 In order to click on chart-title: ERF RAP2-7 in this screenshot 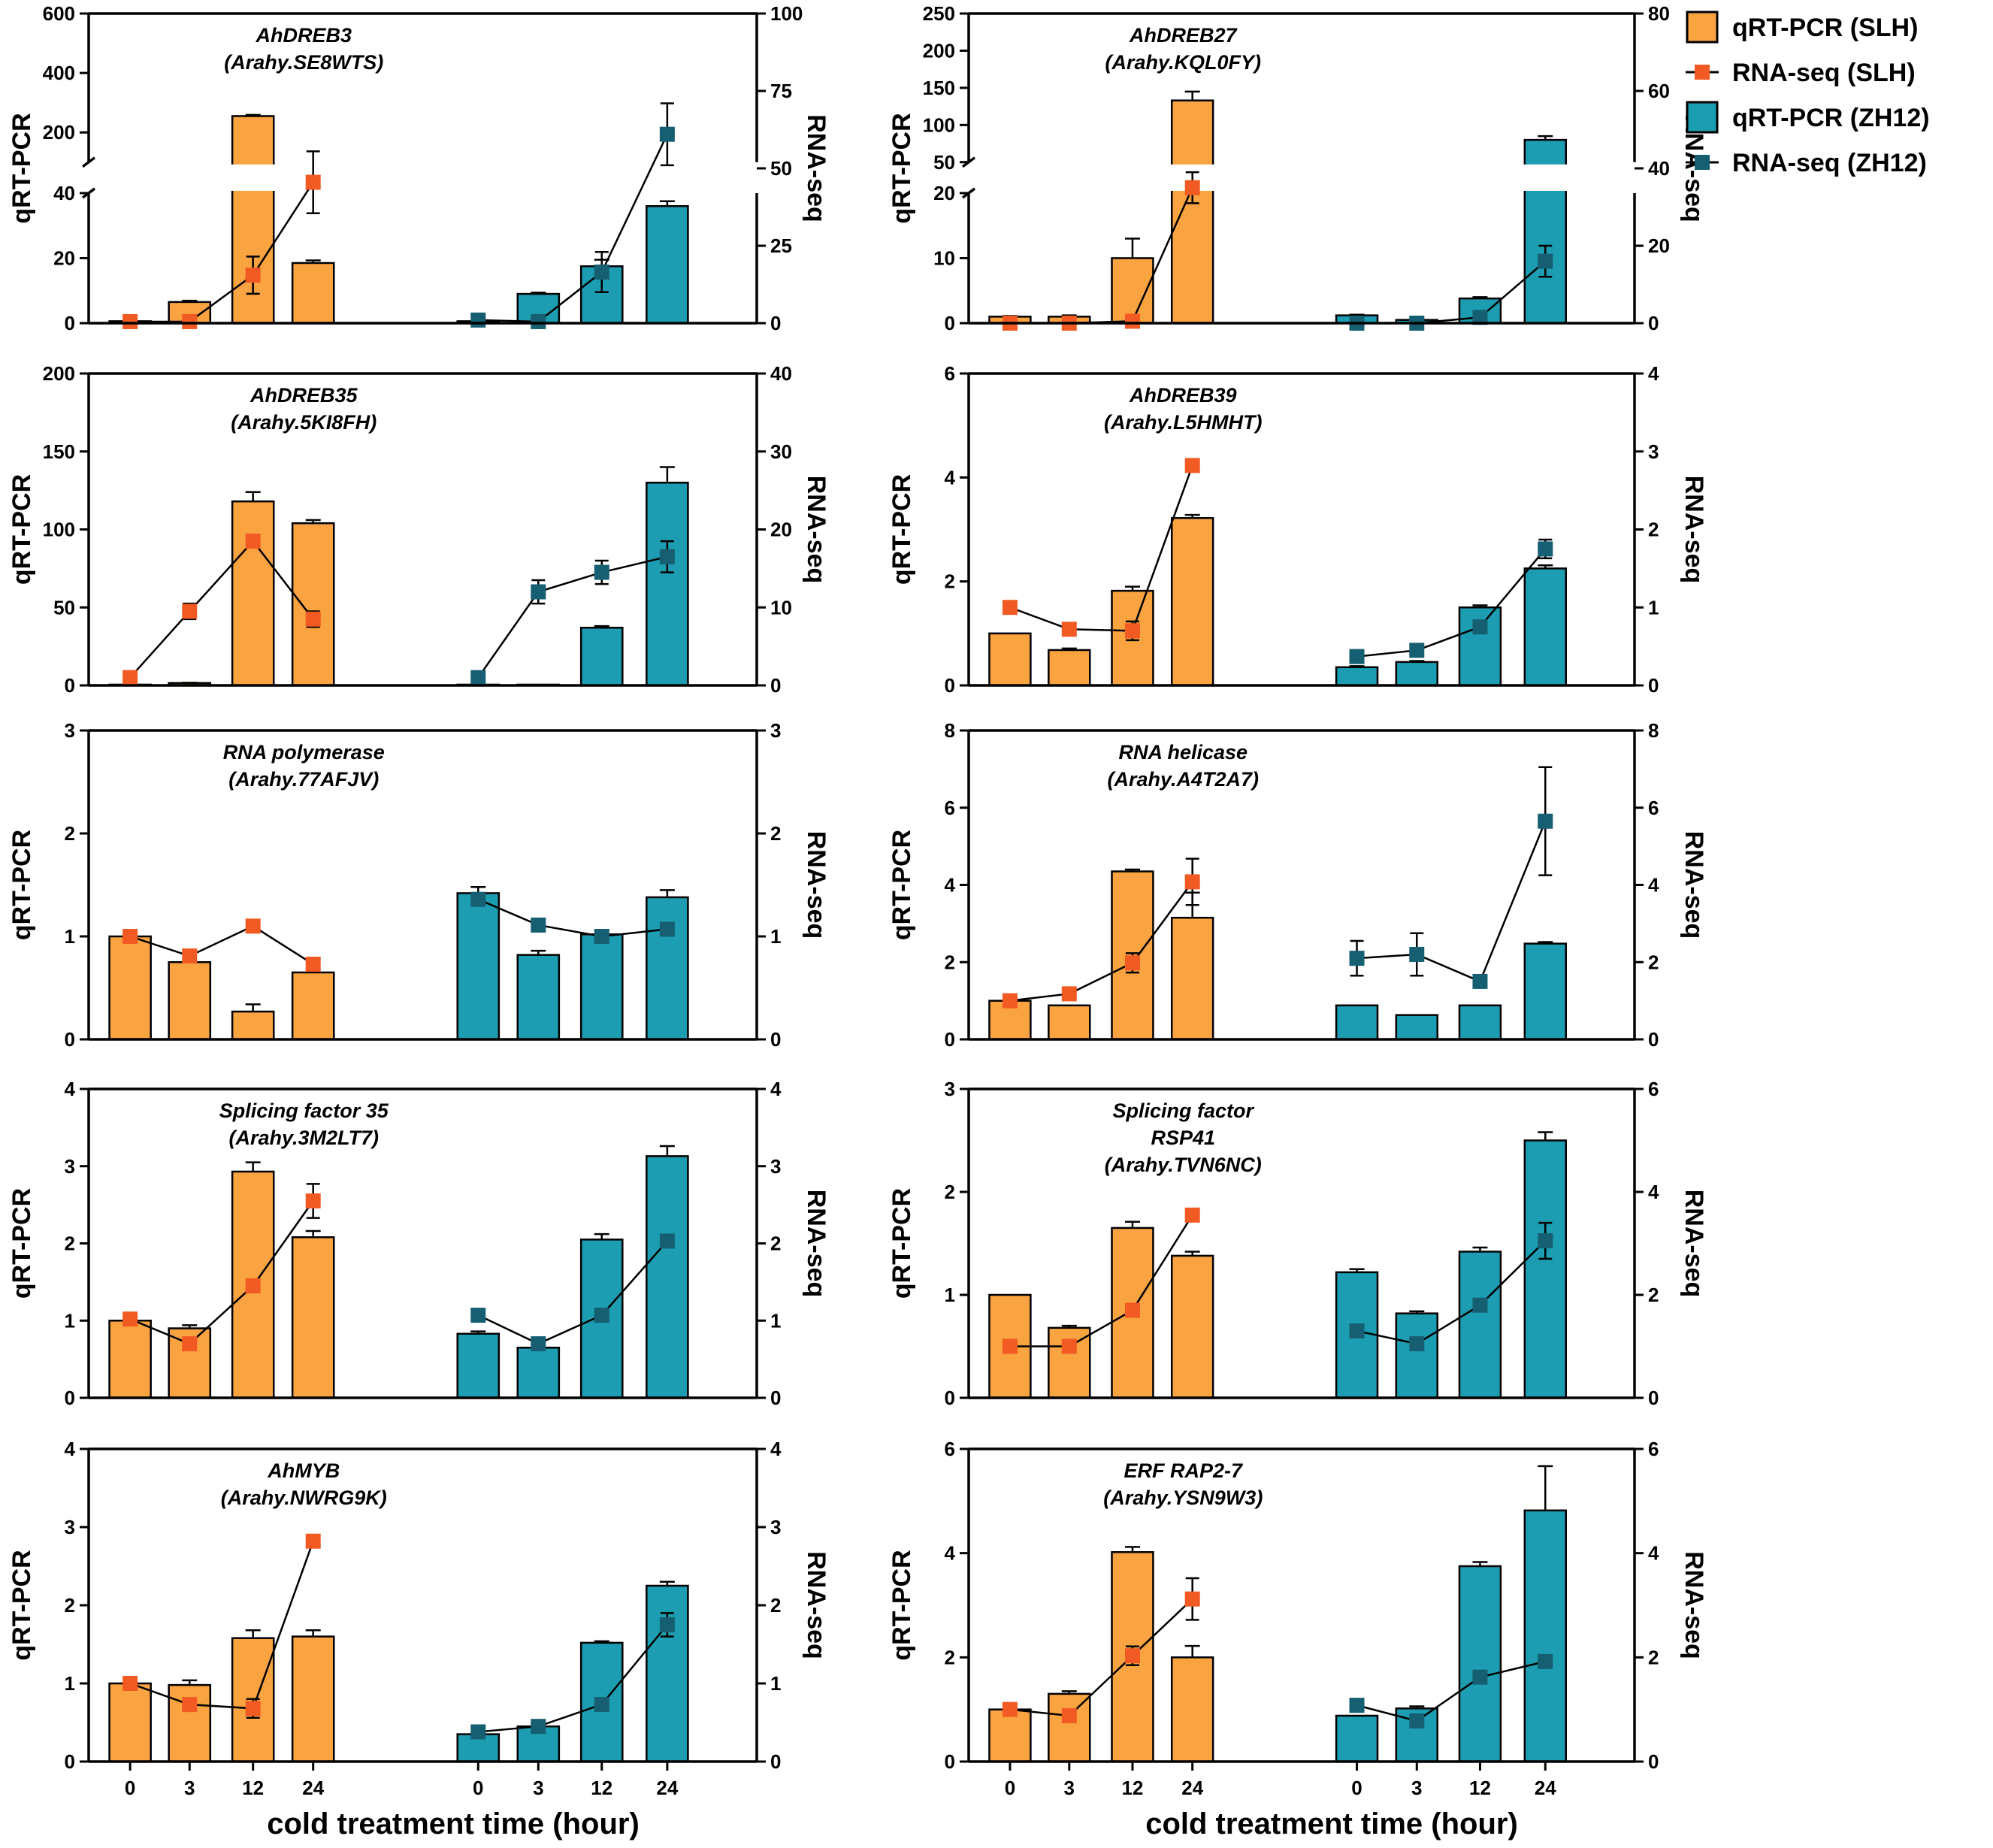, I will do `click(1184, 1470)`.